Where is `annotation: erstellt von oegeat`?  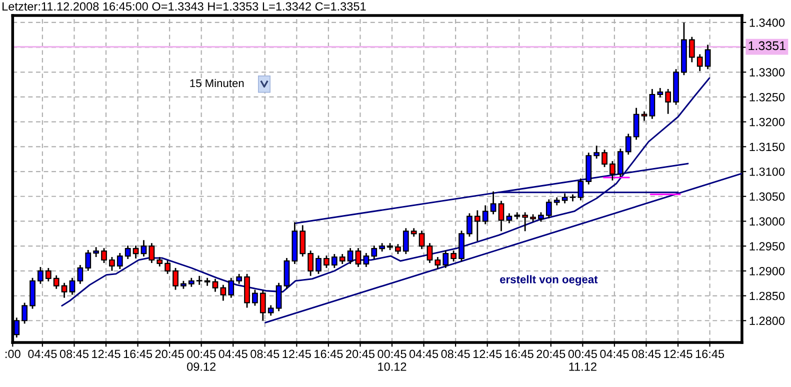
annotation: erstellt von oegeat is located at coordinates (549, 280).